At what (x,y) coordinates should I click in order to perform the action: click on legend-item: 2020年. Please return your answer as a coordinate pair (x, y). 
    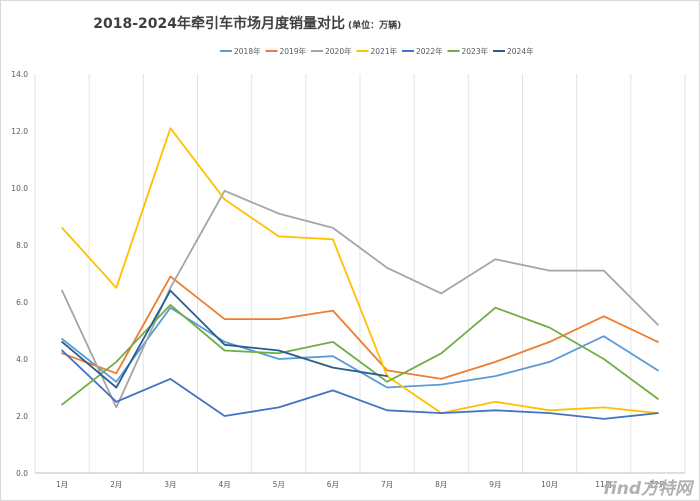
    Looking at the image, I should click on (331, 51).